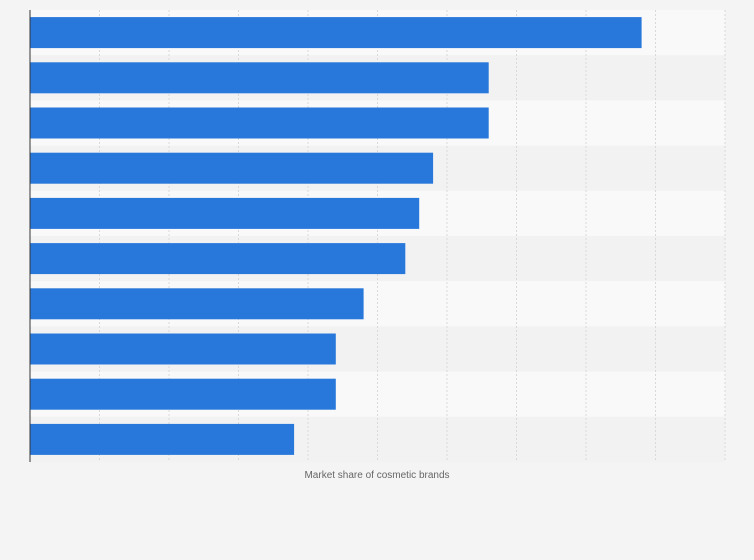 The height and width of the screenshot is (560, 754). I want to click on x-axis-title: Market share of cosmetic brands, so click(376, 475).